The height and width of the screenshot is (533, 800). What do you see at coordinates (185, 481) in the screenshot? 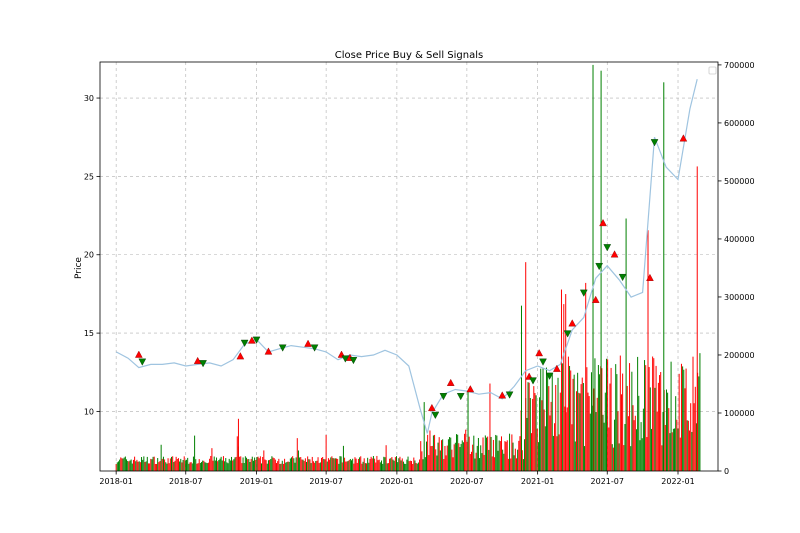
I see `x-tick-label: 2018-07` at bounding box center [185, 481].